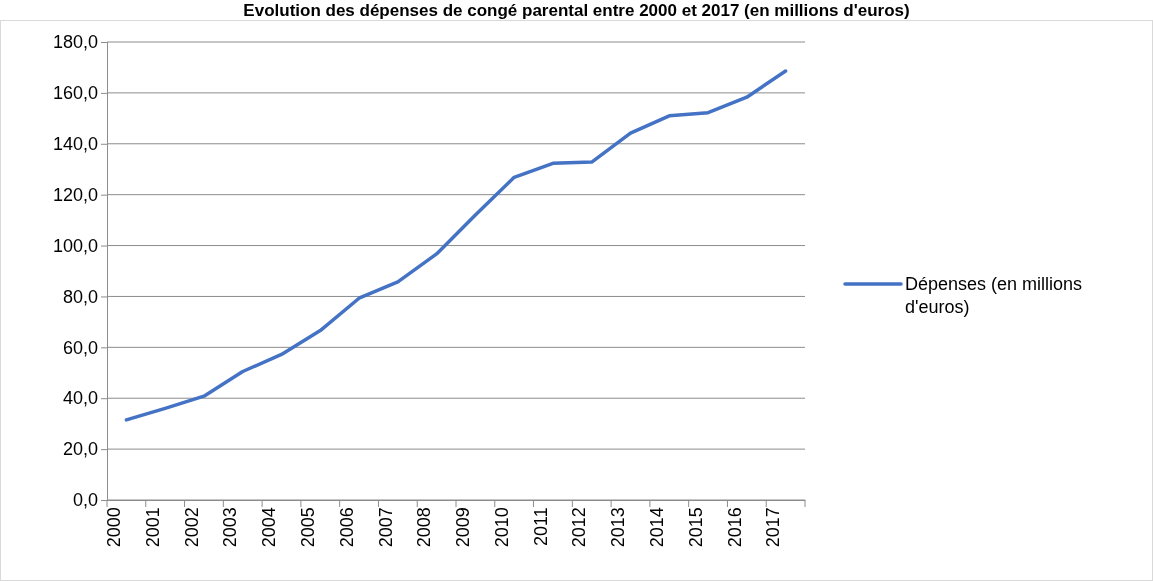 The width and height of the screenshot is (1153, 581). I want to click on y-tick-label: 160,0, so click(75, 93).